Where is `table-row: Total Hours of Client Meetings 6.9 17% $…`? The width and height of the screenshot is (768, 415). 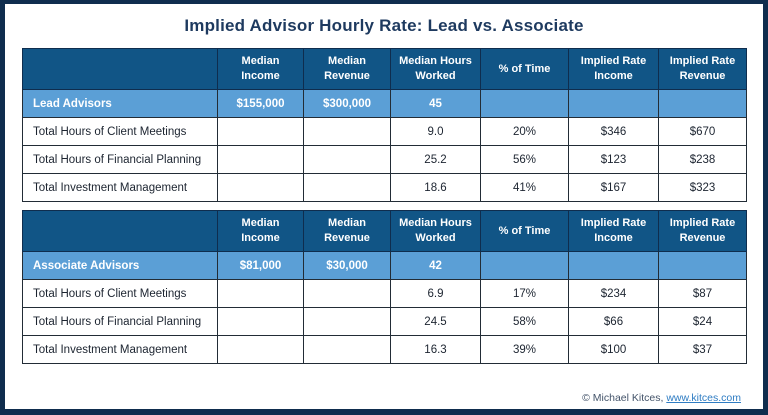
table-row: Total Hours of Client Meetings 6.9 17% $… is located at coordinates (384, 293).